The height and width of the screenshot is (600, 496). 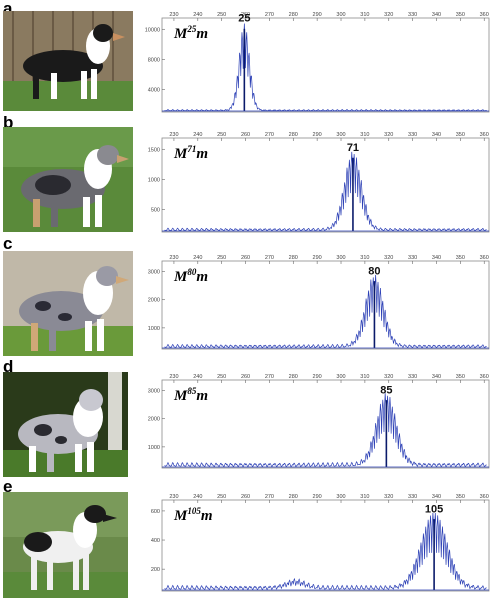 What do you see at coordinates (155, 210) in the screenshot?
I see `y-tick-label: 500` at bounding box center [155, 210].